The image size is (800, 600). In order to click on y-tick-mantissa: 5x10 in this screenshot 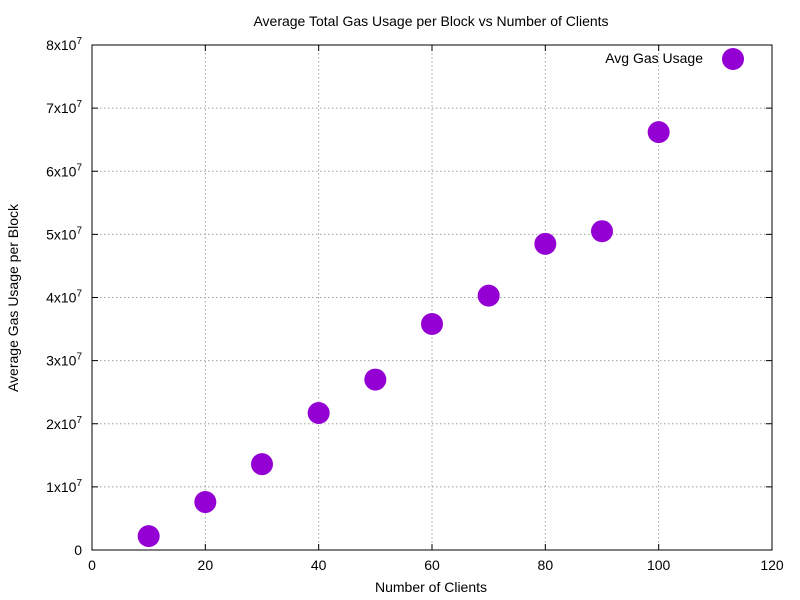, I will do `click(61, 234)`.